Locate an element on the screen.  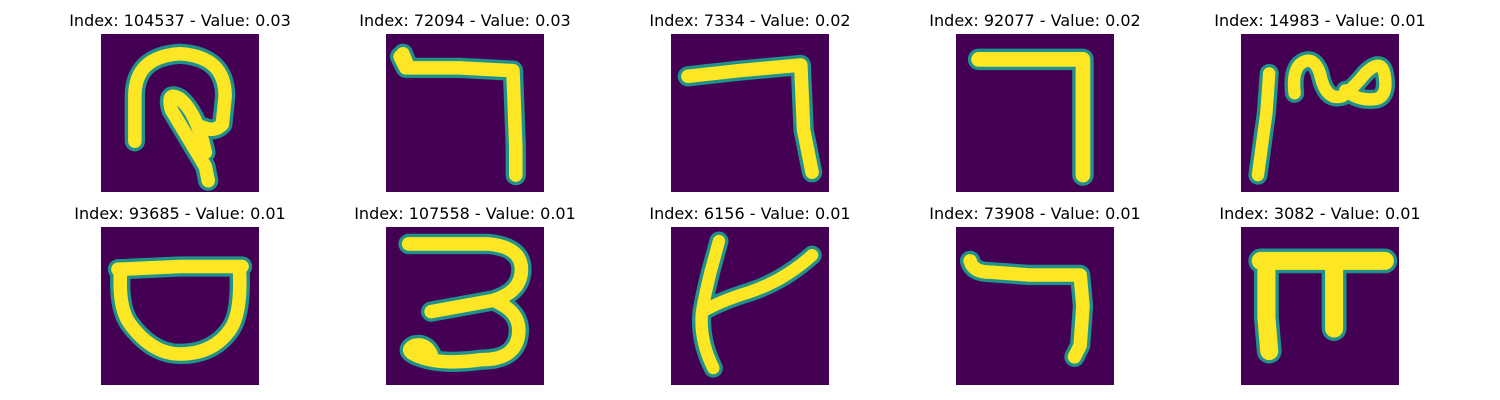
panel-9: Index: 73908 - Value: 0.01 is located at coordinates (1035, 295).